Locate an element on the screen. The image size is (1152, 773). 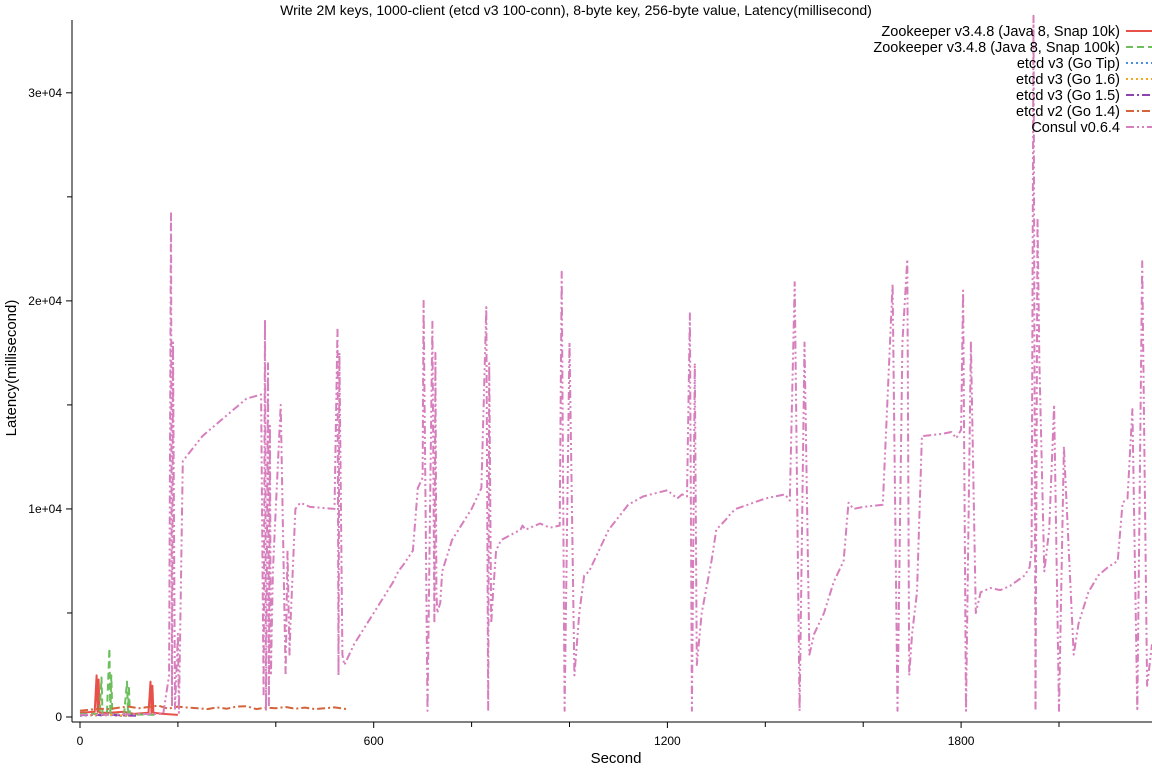
series-line-zookeeper-v3-4-8-java-8-snap-100k is located at coordinates (119, 681).